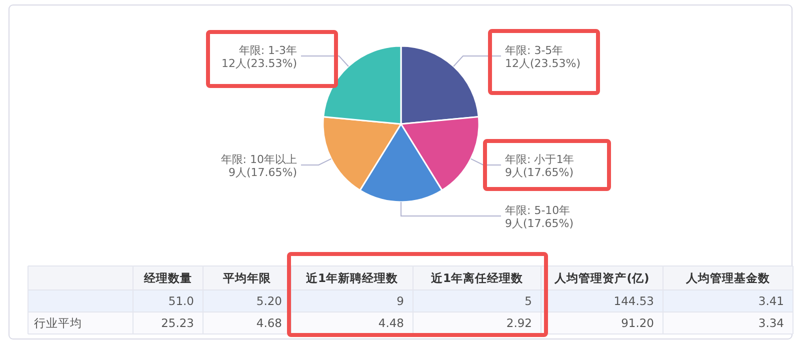  I want to click on category-label: 平均年限, so click(247, 278).